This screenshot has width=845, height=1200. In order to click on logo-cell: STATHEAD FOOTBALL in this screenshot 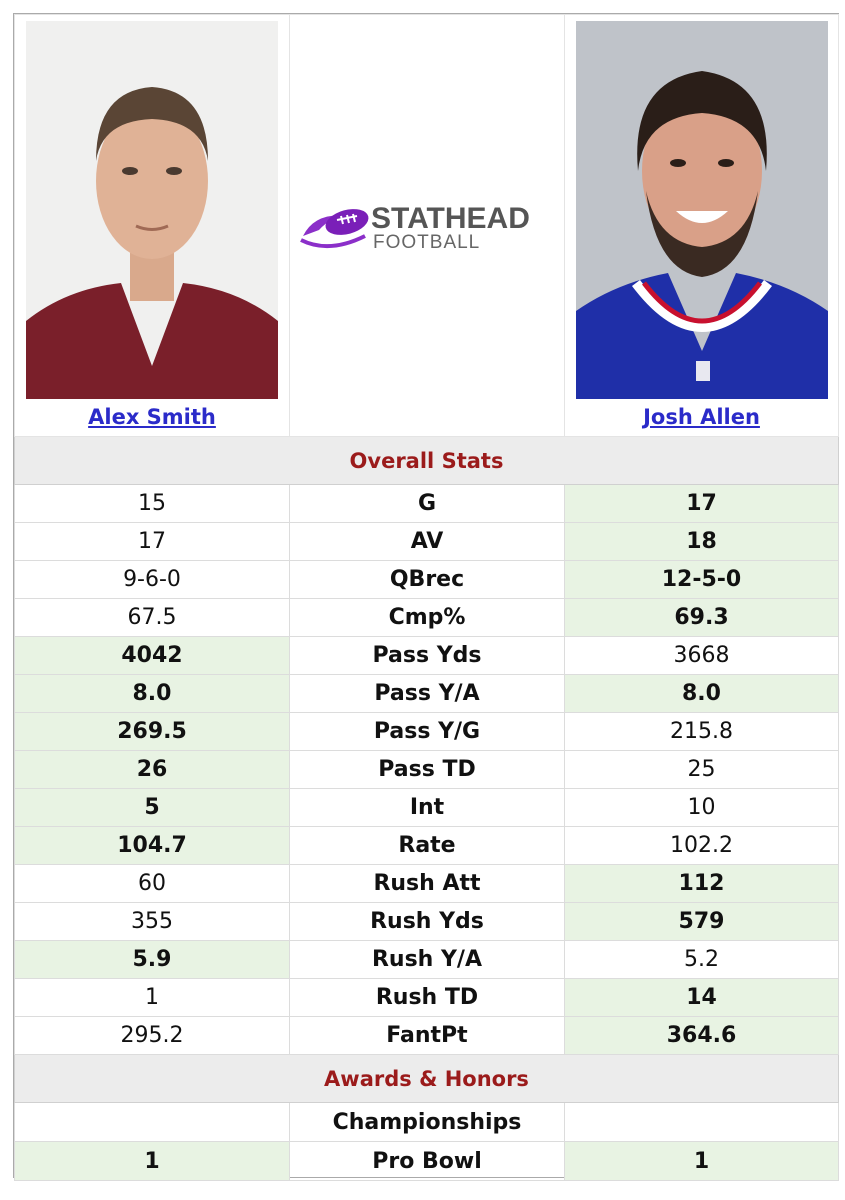, I will do `click(427, 225)`.